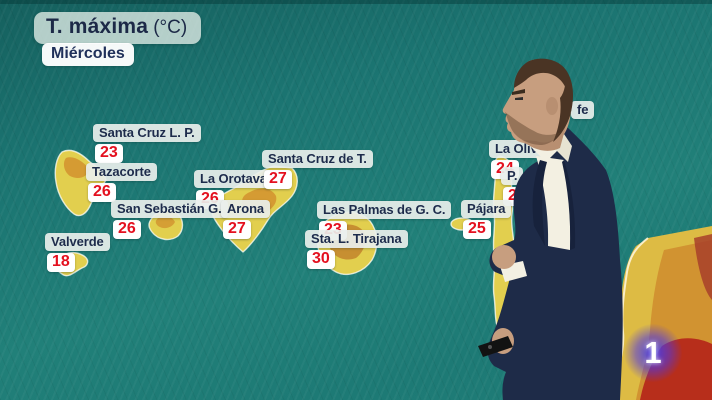 This screenshot has height=400, width=712. I want to click on presenter-suit, so click(555, 263).